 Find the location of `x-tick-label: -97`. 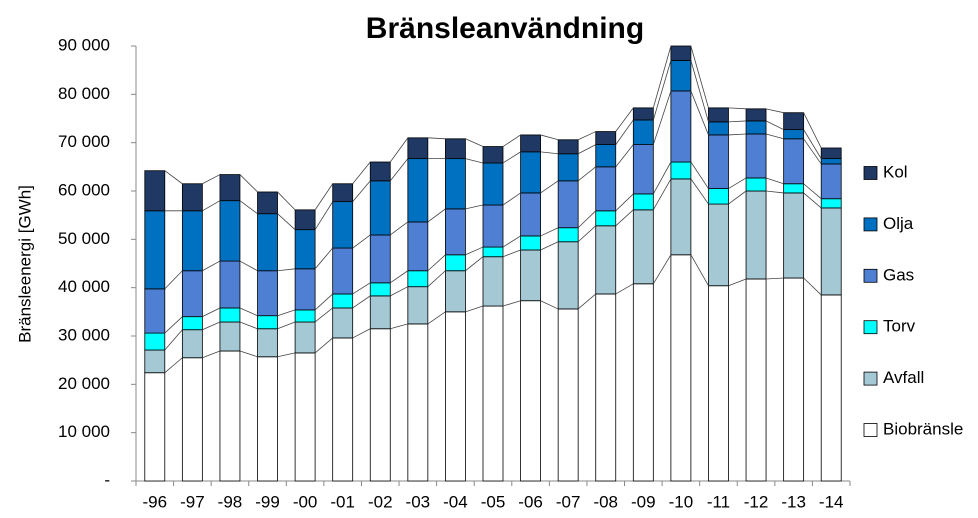

x-tick-label: -97 is located at coordinates (192, 501).